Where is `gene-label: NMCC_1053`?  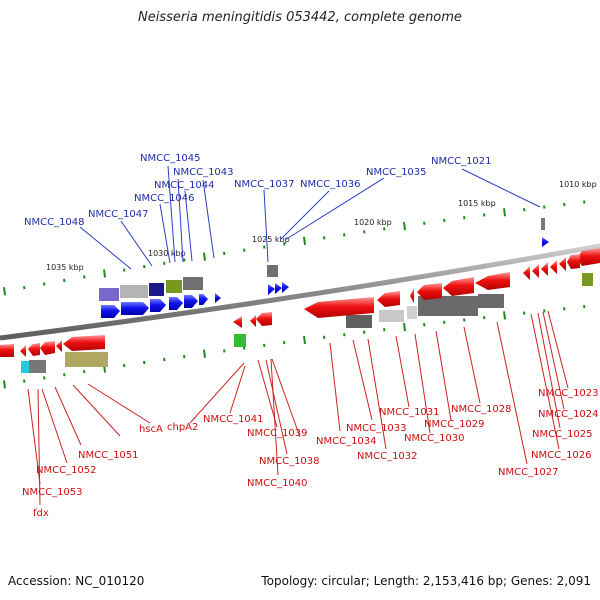
gene-label: NMCC_1053 is located at coordinates (52, 492).